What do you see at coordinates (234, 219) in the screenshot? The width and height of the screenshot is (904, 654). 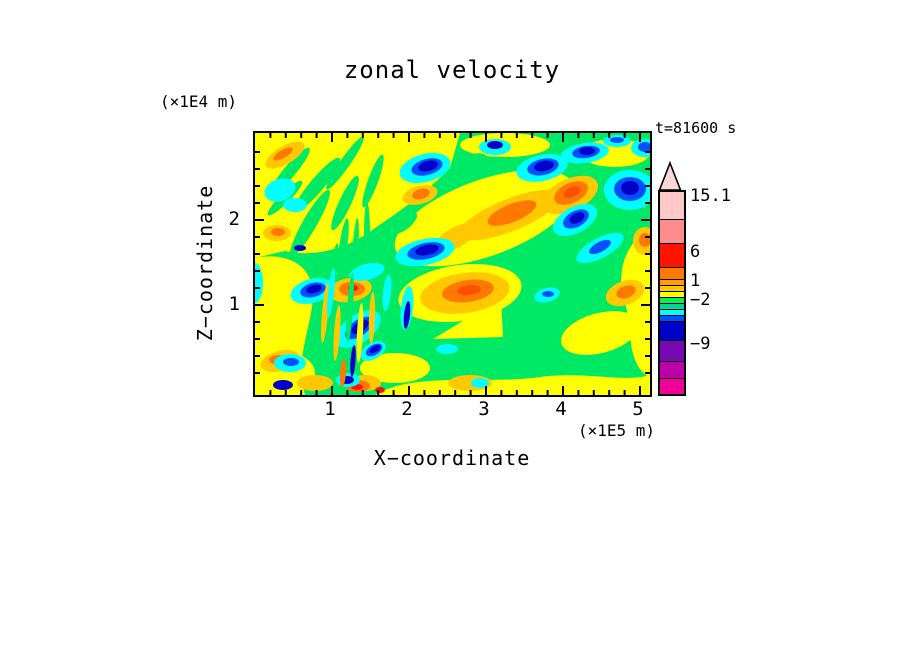 I see `z-axis-tick-label-2: 2` at bounding box center [234, 219].